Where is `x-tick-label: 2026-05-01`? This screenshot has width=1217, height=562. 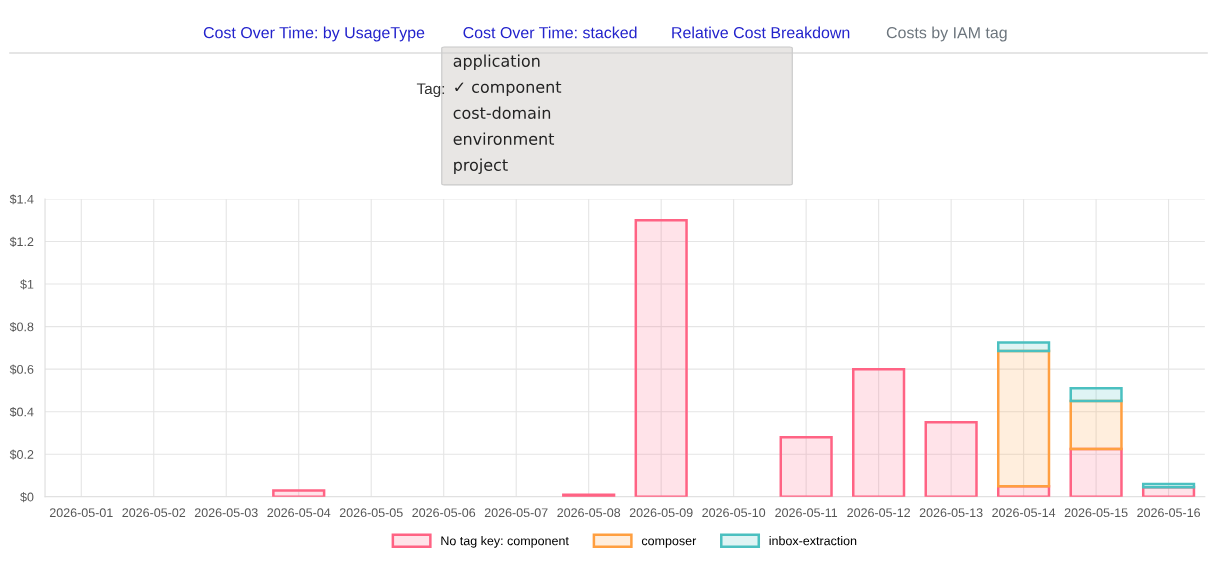 x-tick-label: 2026-05-01 is located at coordinates (81, 513).